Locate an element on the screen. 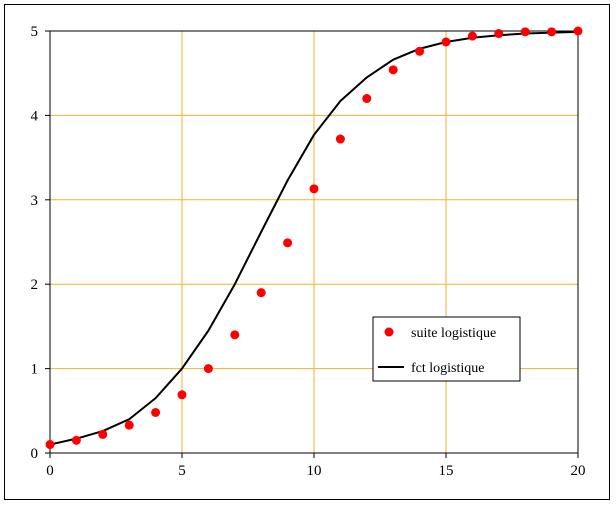 This screenshot has height=506, width=616. legend-marker-suite-logistique is located at coordinates (389, 332).